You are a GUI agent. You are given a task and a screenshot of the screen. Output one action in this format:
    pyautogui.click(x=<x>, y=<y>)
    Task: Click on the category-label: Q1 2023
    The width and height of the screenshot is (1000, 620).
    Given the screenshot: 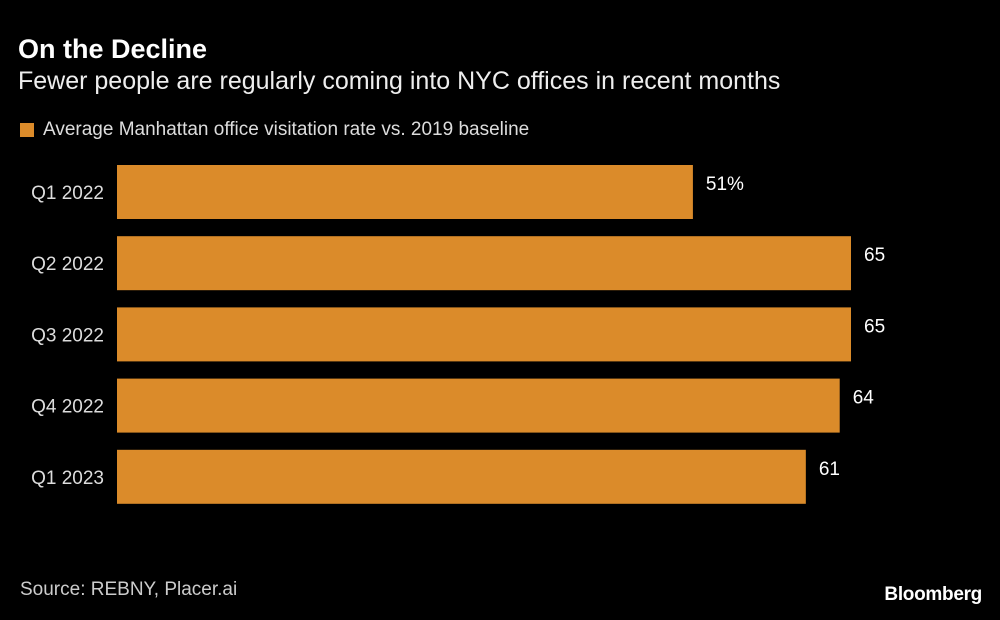 What is the action you would take?
    pyautogui.click(x=67, y=478)
    